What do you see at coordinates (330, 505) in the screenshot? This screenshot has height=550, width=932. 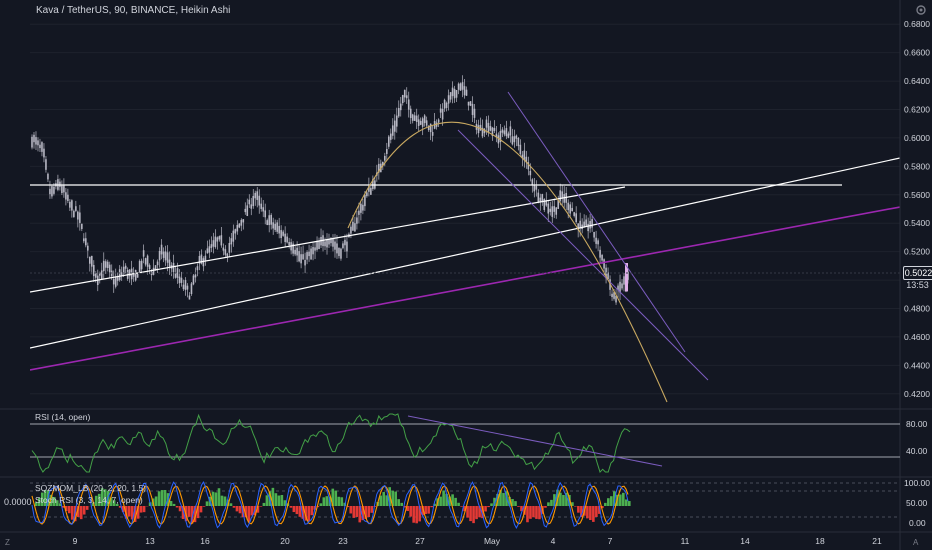 I see `stoch-k-line` at bounding box center [330, 505].